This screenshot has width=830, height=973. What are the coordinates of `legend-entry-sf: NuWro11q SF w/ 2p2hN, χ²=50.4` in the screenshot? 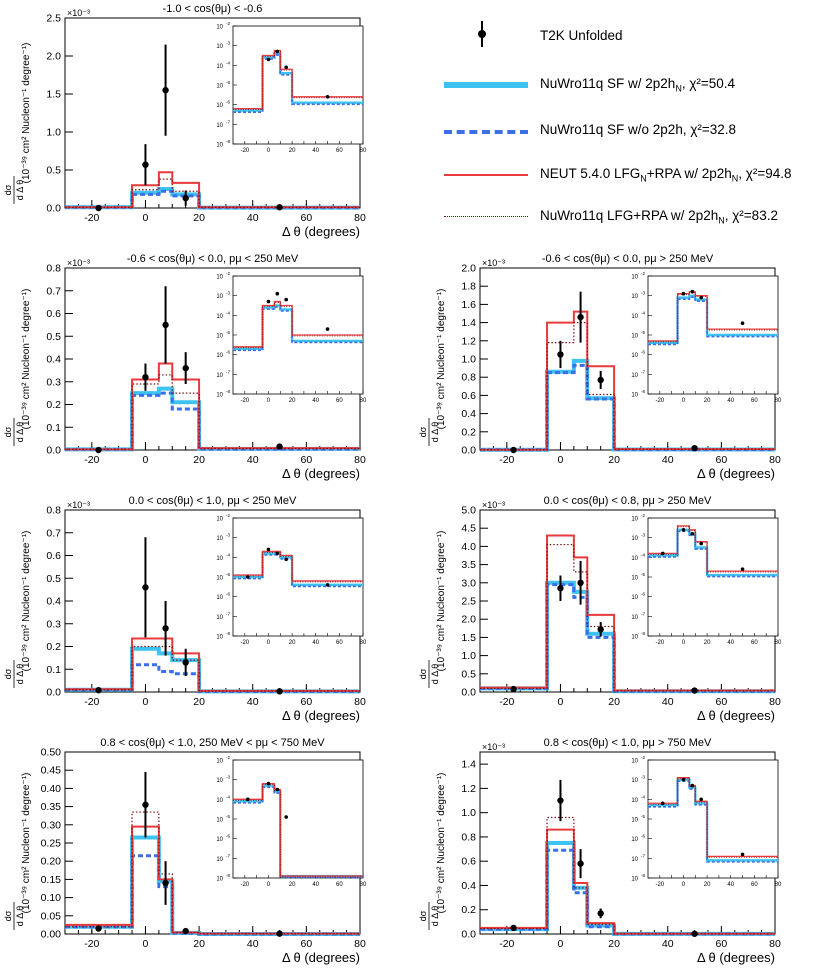 It's located at (630, 86).